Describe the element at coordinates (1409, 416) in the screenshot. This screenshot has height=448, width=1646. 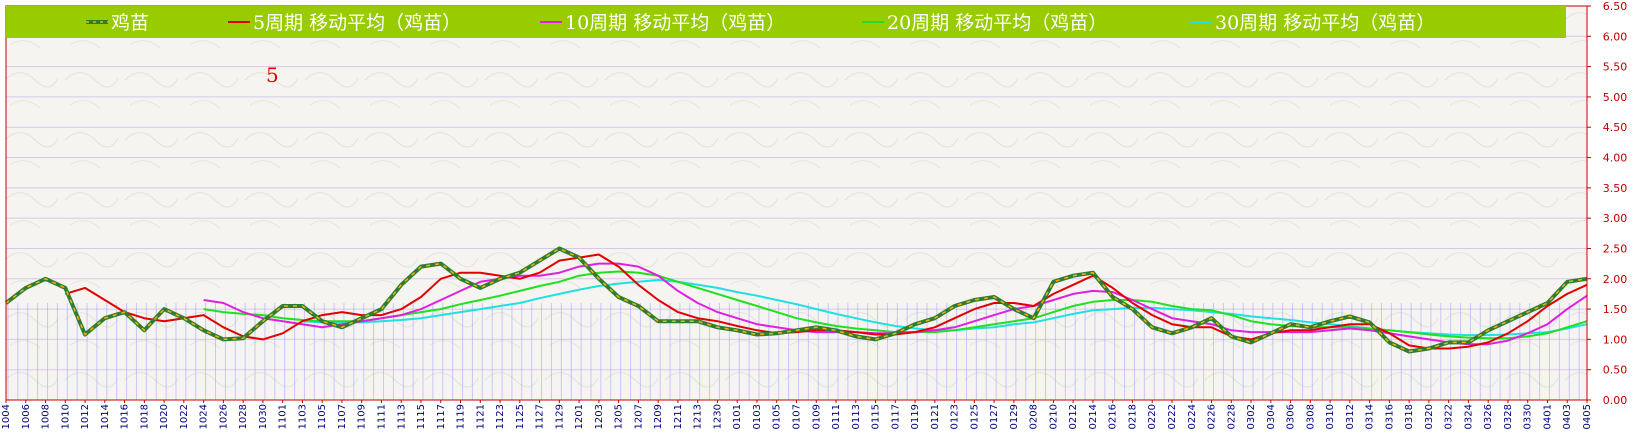
I see `x-tick-label: 0318` at that location.